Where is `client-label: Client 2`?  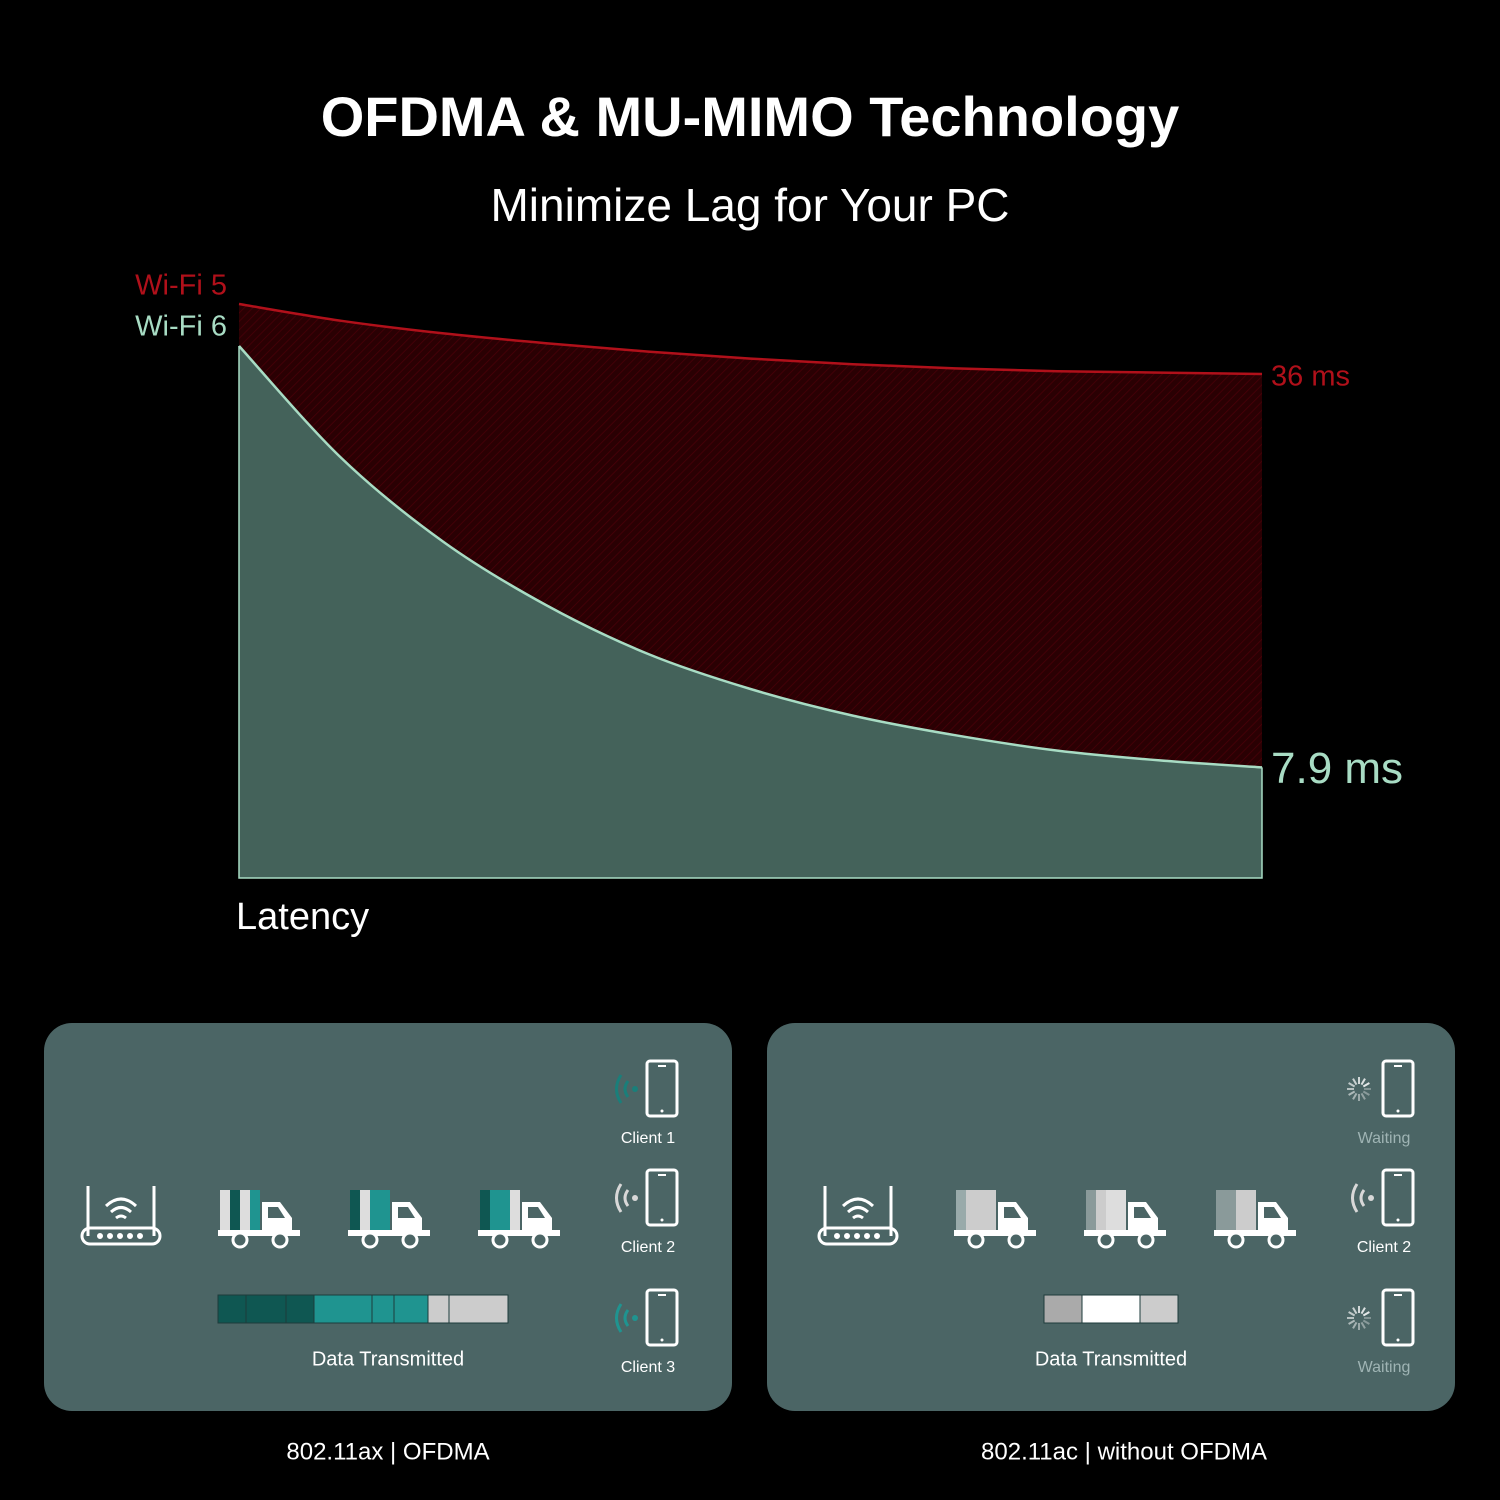
client-label: Client 2 is located at coordinates (648, 1247).